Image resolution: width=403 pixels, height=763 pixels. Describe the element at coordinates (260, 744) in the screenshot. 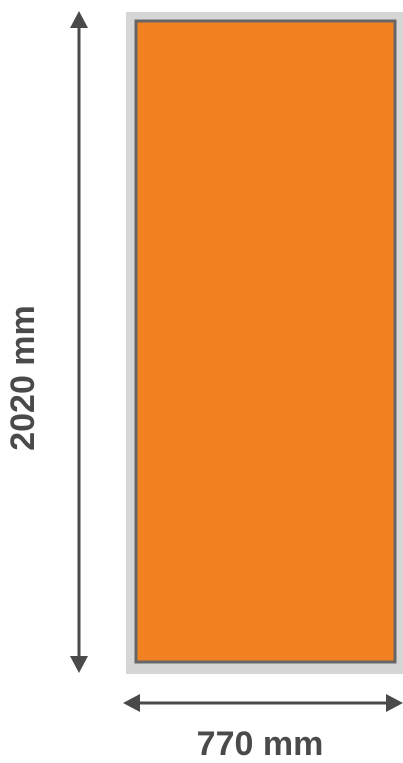

I see `width-dimension-label: 770 mm` at that location.